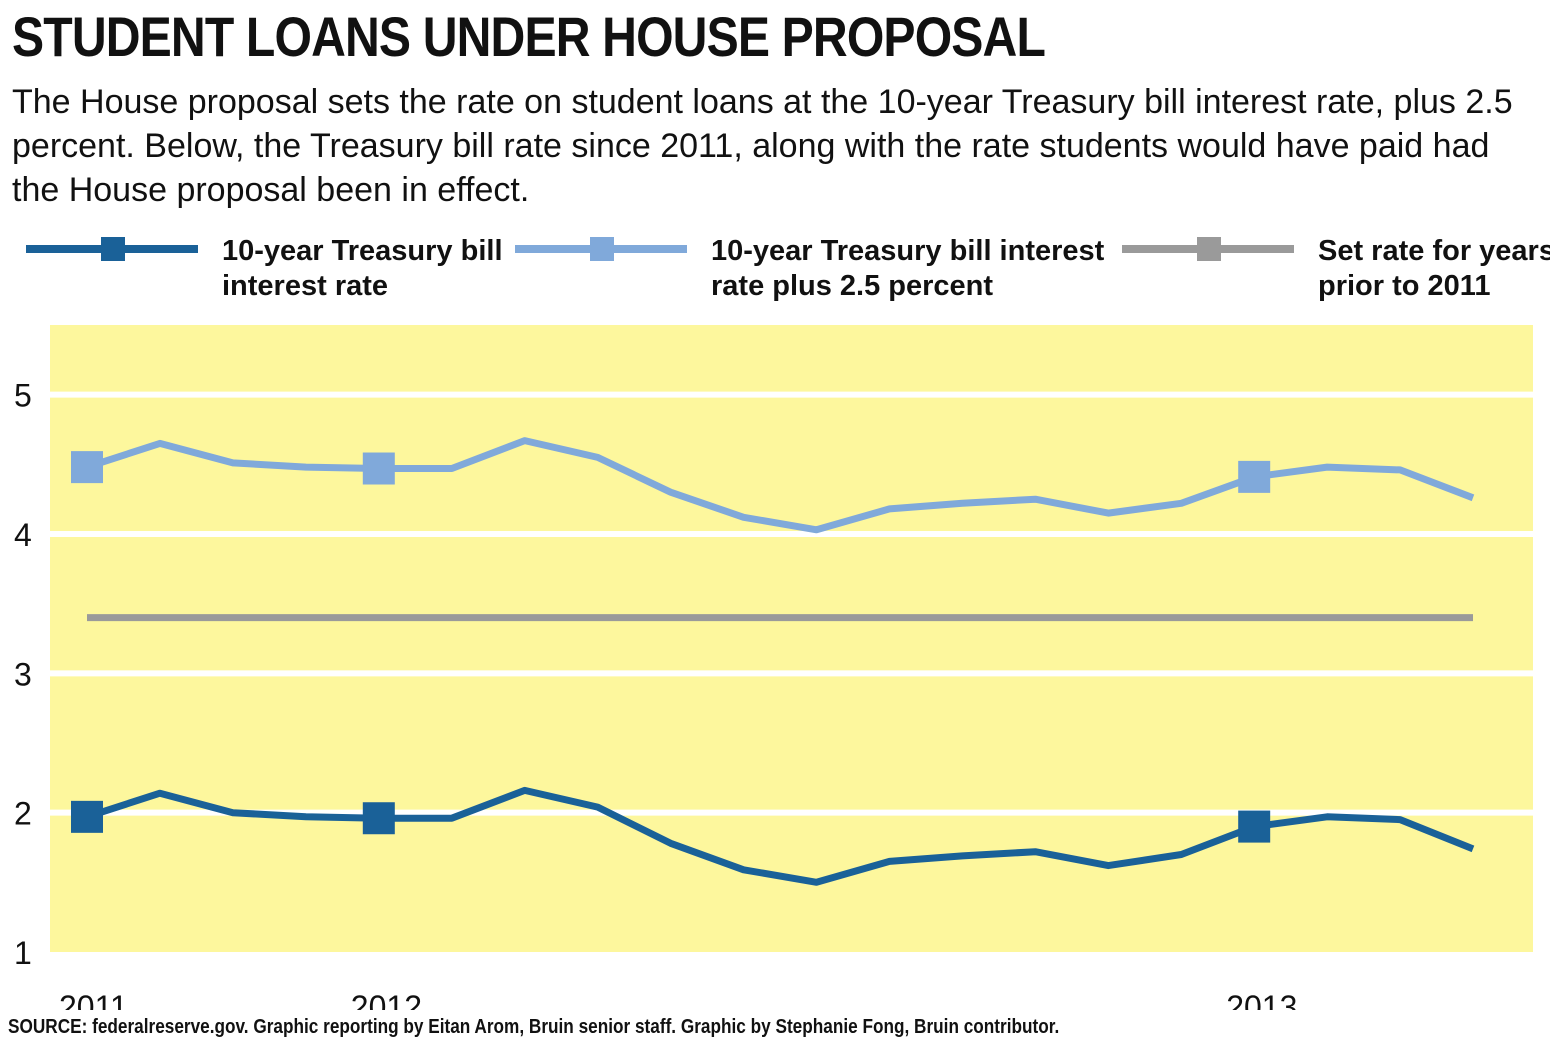 This screenshot has height=1051, width=1550. I want to click on y-tick-label: 4, so click(23, 535).